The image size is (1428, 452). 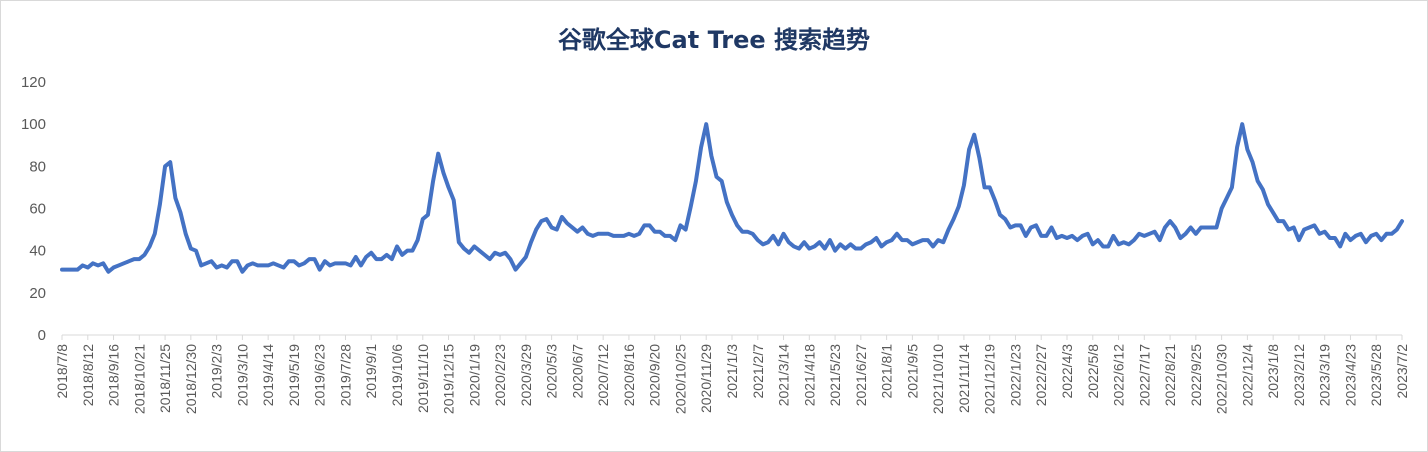 What do you see at coordinates (88, 375) in the screenshot?
I see `x-tick-label: 2018/8/12` at bounding box center [88, 375].